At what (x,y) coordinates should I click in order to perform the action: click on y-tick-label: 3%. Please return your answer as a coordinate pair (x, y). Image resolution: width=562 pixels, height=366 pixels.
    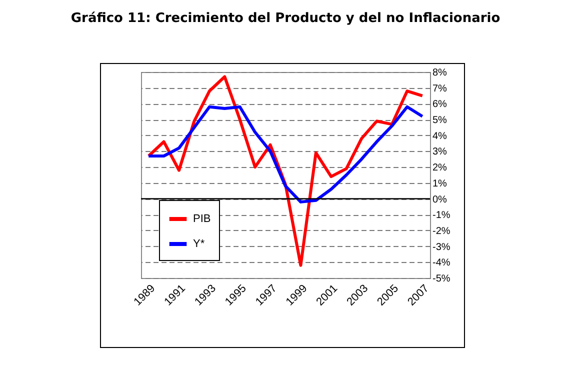
    Looking at the image, I should click on (440, 152).